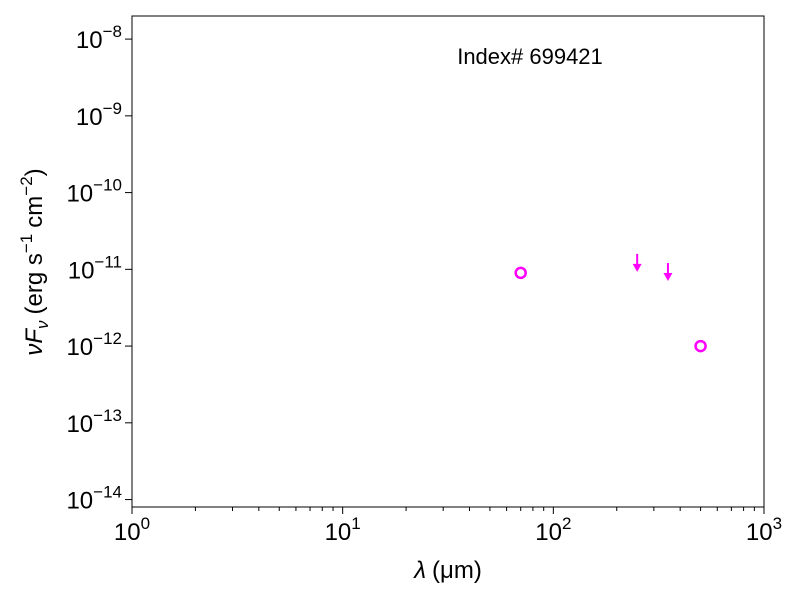 This screenshot has height=600, width=800. Describe the element at coordinates (448, 526) in the screenshot. I see `x-axis-ticks: 10⁰ 10¹ 10² 10³` at that location.